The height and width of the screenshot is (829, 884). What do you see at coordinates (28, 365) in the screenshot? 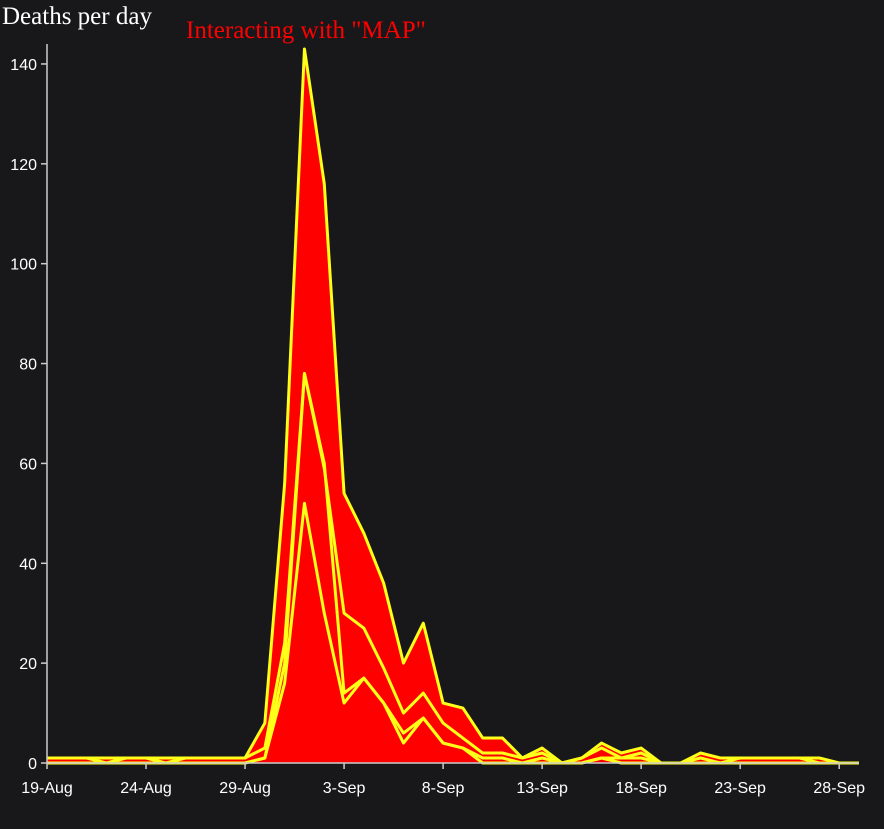
I see `y-tick-label: 80` at bounding box center [28, 365].